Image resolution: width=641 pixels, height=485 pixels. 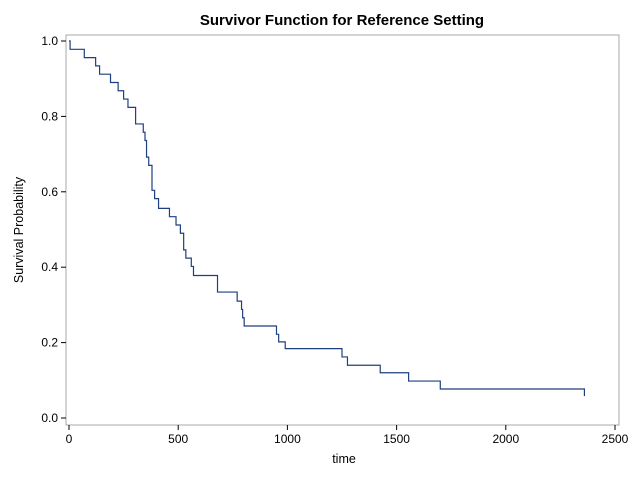 What do you see at coordinates (396, 439) in the screenshot?
I see `x-tick-label: 1500` at bounding box center [396, 439].